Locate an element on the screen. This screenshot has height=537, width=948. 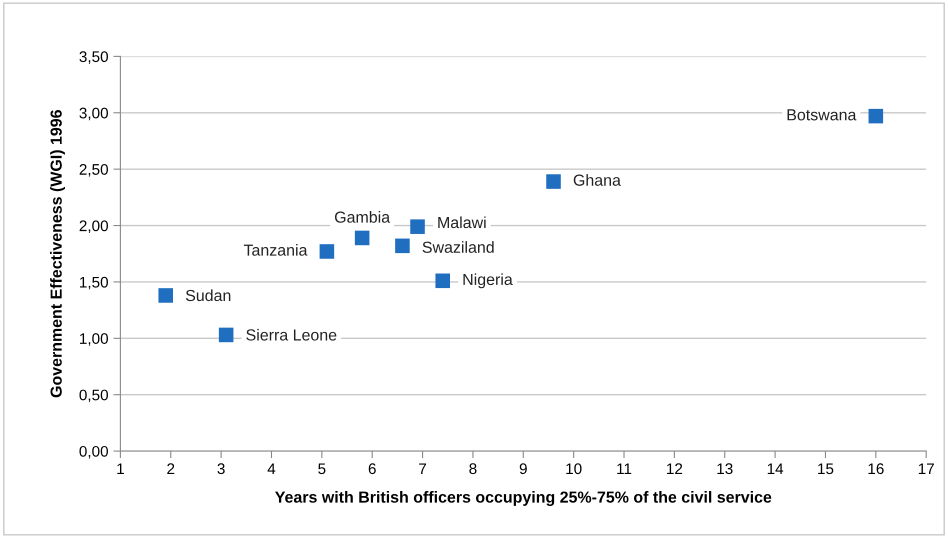
x-tick-label: 5 is located at coordinates (322, 468).